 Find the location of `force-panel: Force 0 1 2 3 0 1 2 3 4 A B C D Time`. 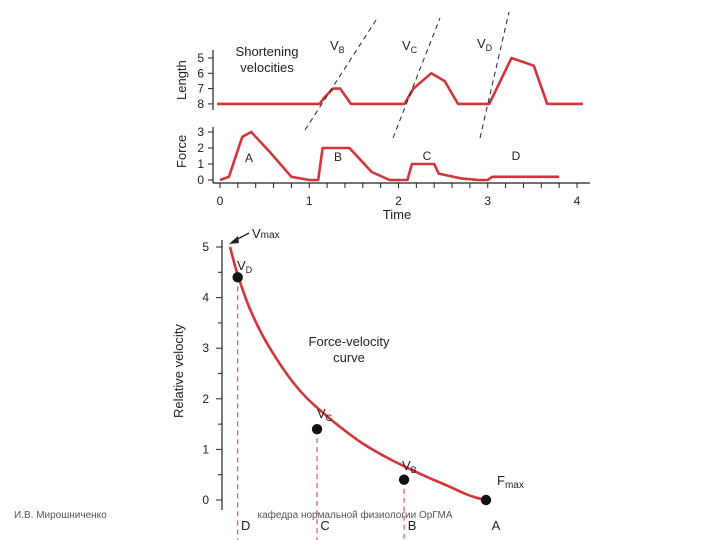

force-panel: Force 0 1 2 3 0 1 2 3 4 A B C D Time is located at coordinates (382, 173).